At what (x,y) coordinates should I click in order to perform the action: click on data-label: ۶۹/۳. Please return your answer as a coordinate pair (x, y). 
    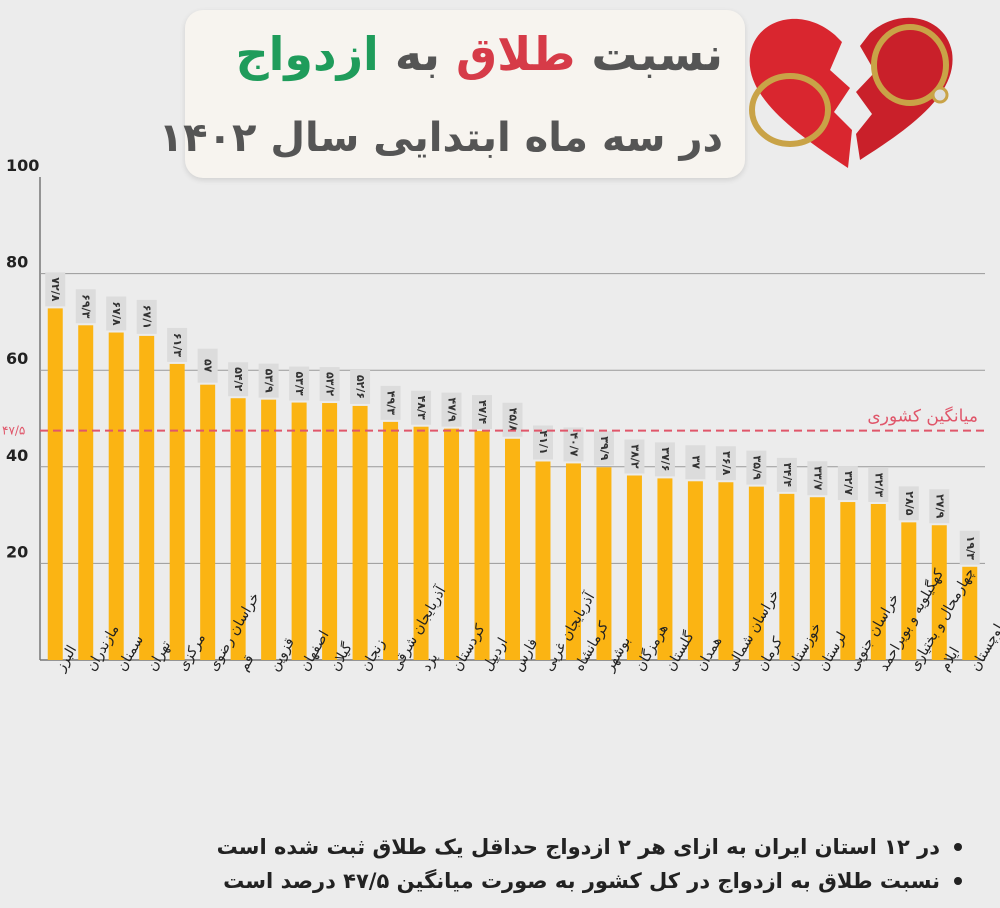
    Looking at the image, I should click on (86, 306).